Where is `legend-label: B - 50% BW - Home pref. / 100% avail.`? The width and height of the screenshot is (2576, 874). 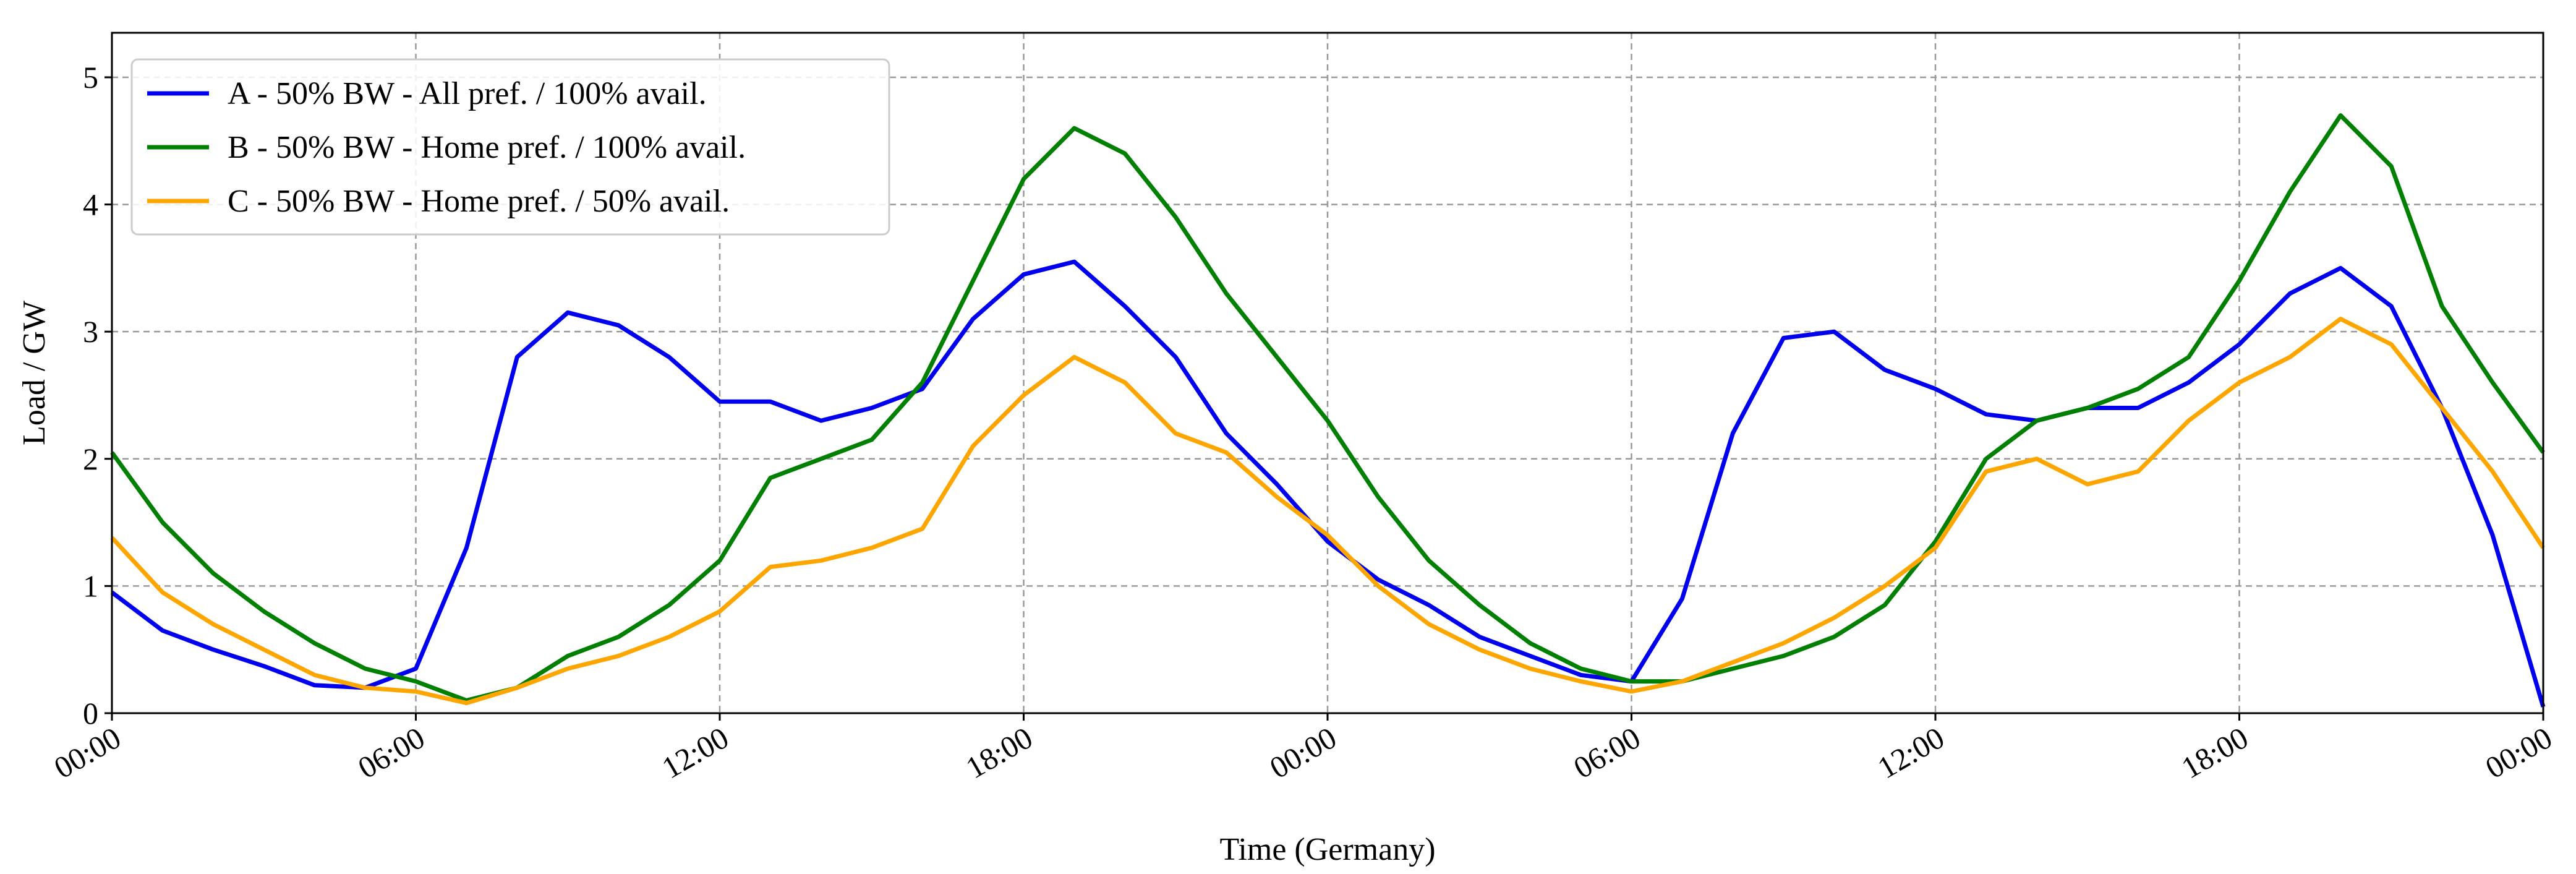
legend-label: B - 50% BW - Home pref. / 100% avail. is located at coordinates (487, 147).